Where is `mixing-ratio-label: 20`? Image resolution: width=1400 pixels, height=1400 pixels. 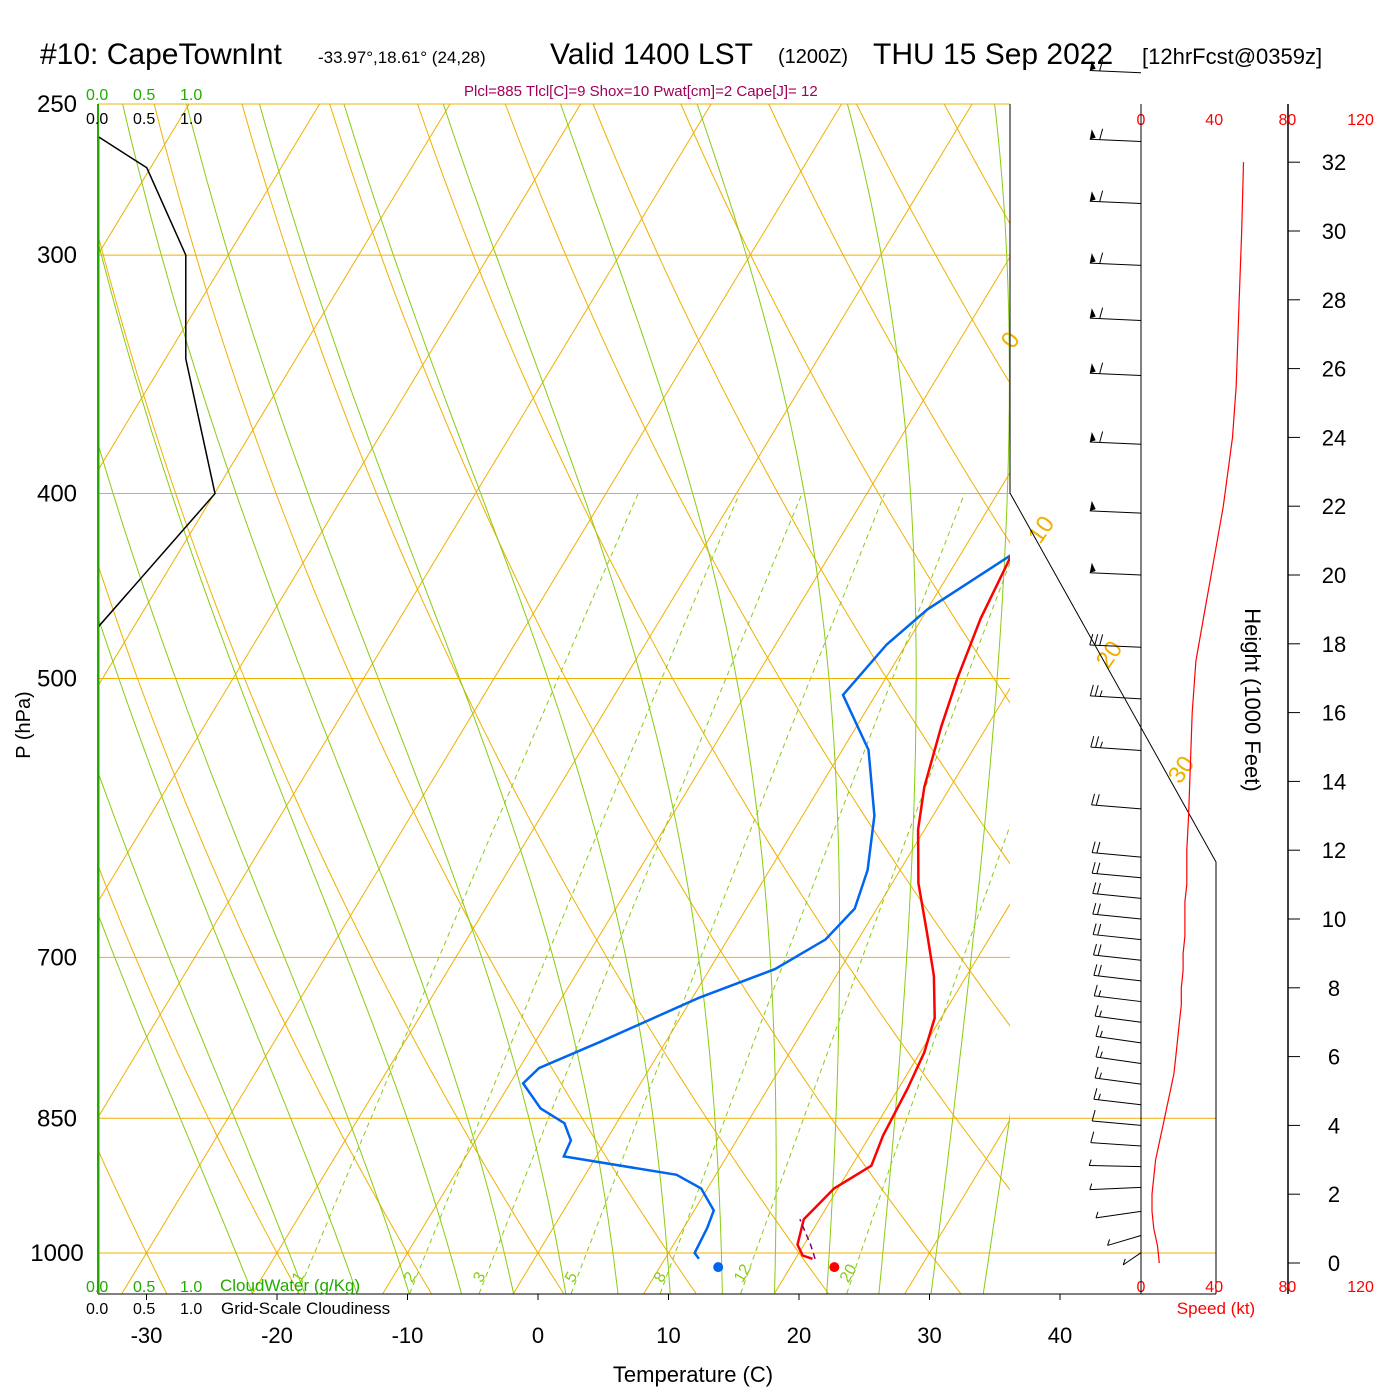 mixing-ratio-label: 20 is located at coordinates (849, 1273).